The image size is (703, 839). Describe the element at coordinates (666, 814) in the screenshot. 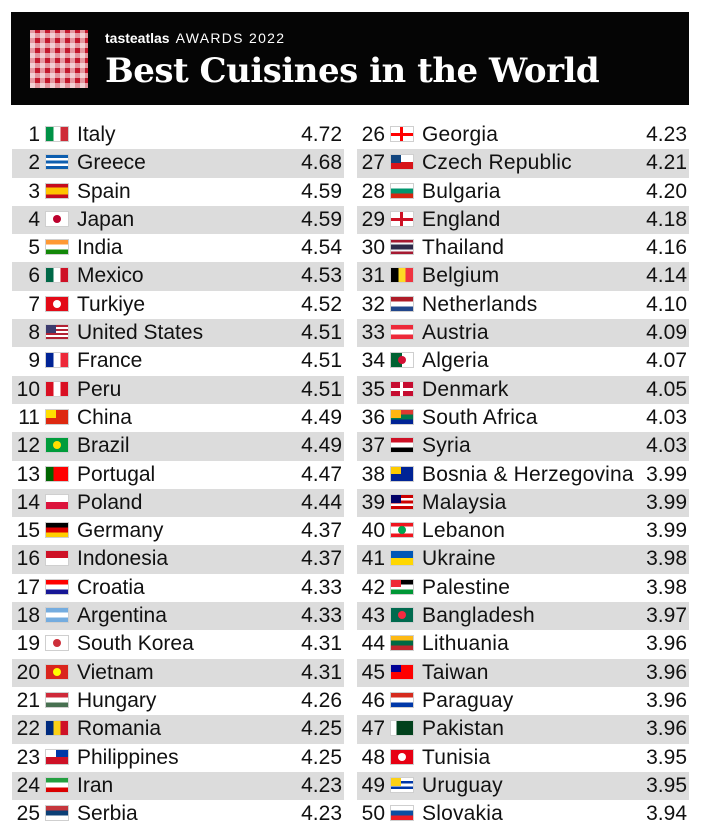

I see `score-value: 3.94` at that location.